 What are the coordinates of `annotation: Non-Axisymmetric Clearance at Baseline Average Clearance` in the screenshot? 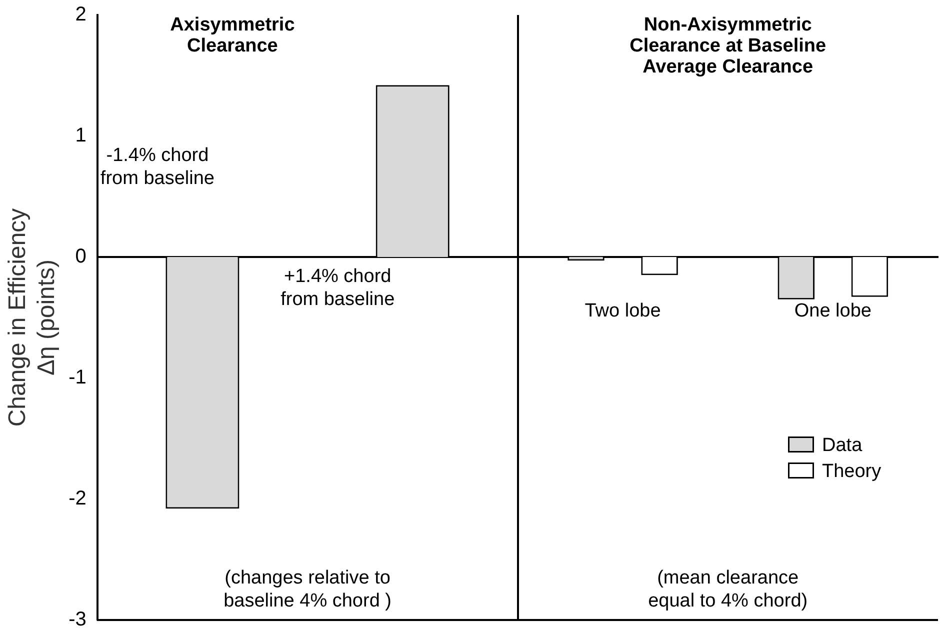 It's located at (728, 46).